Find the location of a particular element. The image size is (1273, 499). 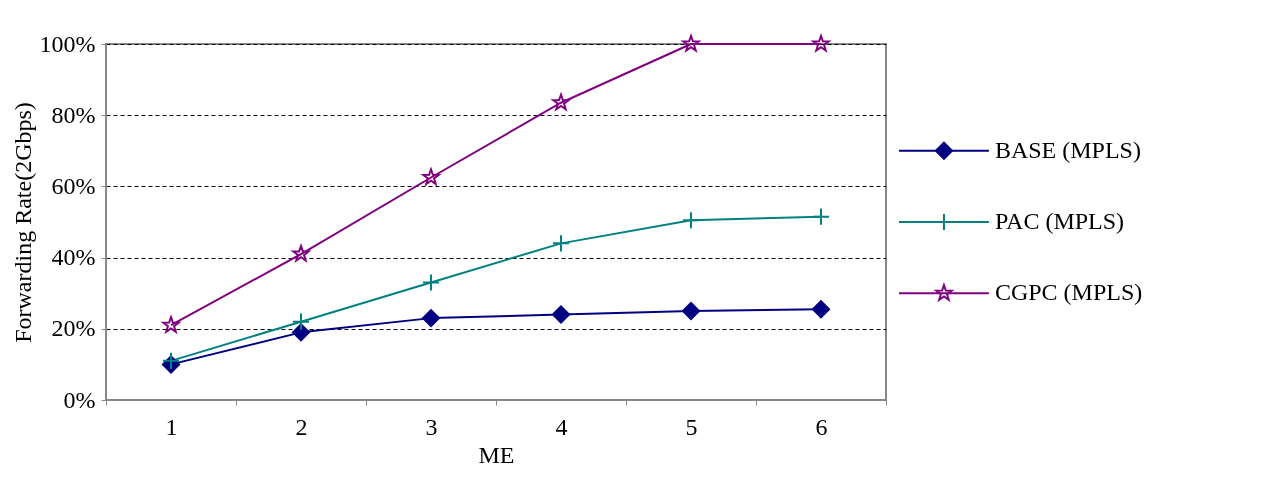

x-axis-title: ME is located at coordinates (496, 454).